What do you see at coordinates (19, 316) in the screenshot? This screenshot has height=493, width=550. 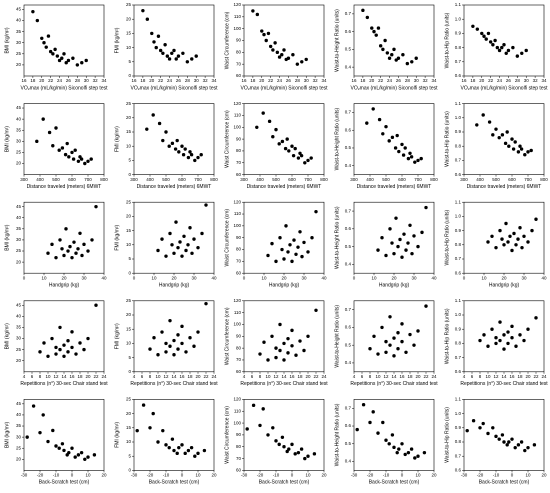 I see `y-tick-label: 40` at bounding box center [19, 316].